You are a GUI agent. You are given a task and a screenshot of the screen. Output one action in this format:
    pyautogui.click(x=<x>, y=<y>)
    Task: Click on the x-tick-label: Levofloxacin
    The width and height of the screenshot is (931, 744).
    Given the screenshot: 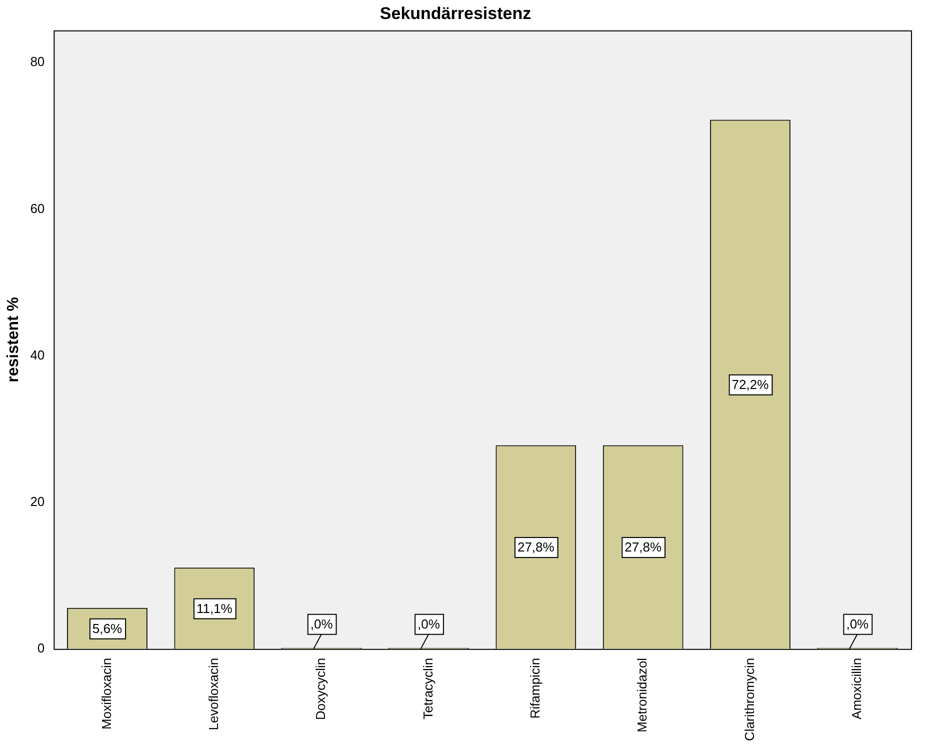 What is the action you would take?
    pyautogui.click(x=213, y=694)
    